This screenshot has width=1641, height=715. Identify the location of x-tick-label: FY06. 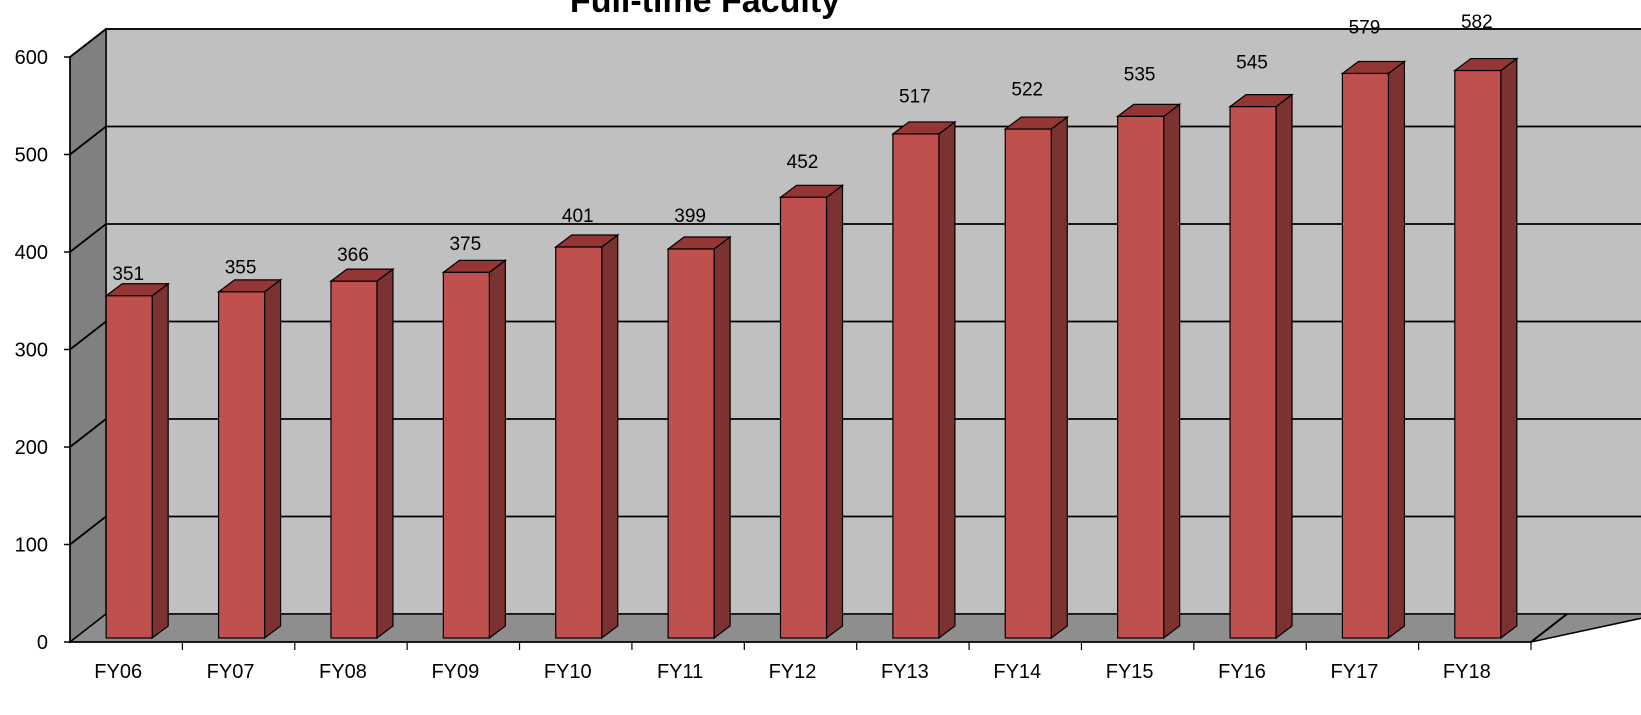
(118, 672).